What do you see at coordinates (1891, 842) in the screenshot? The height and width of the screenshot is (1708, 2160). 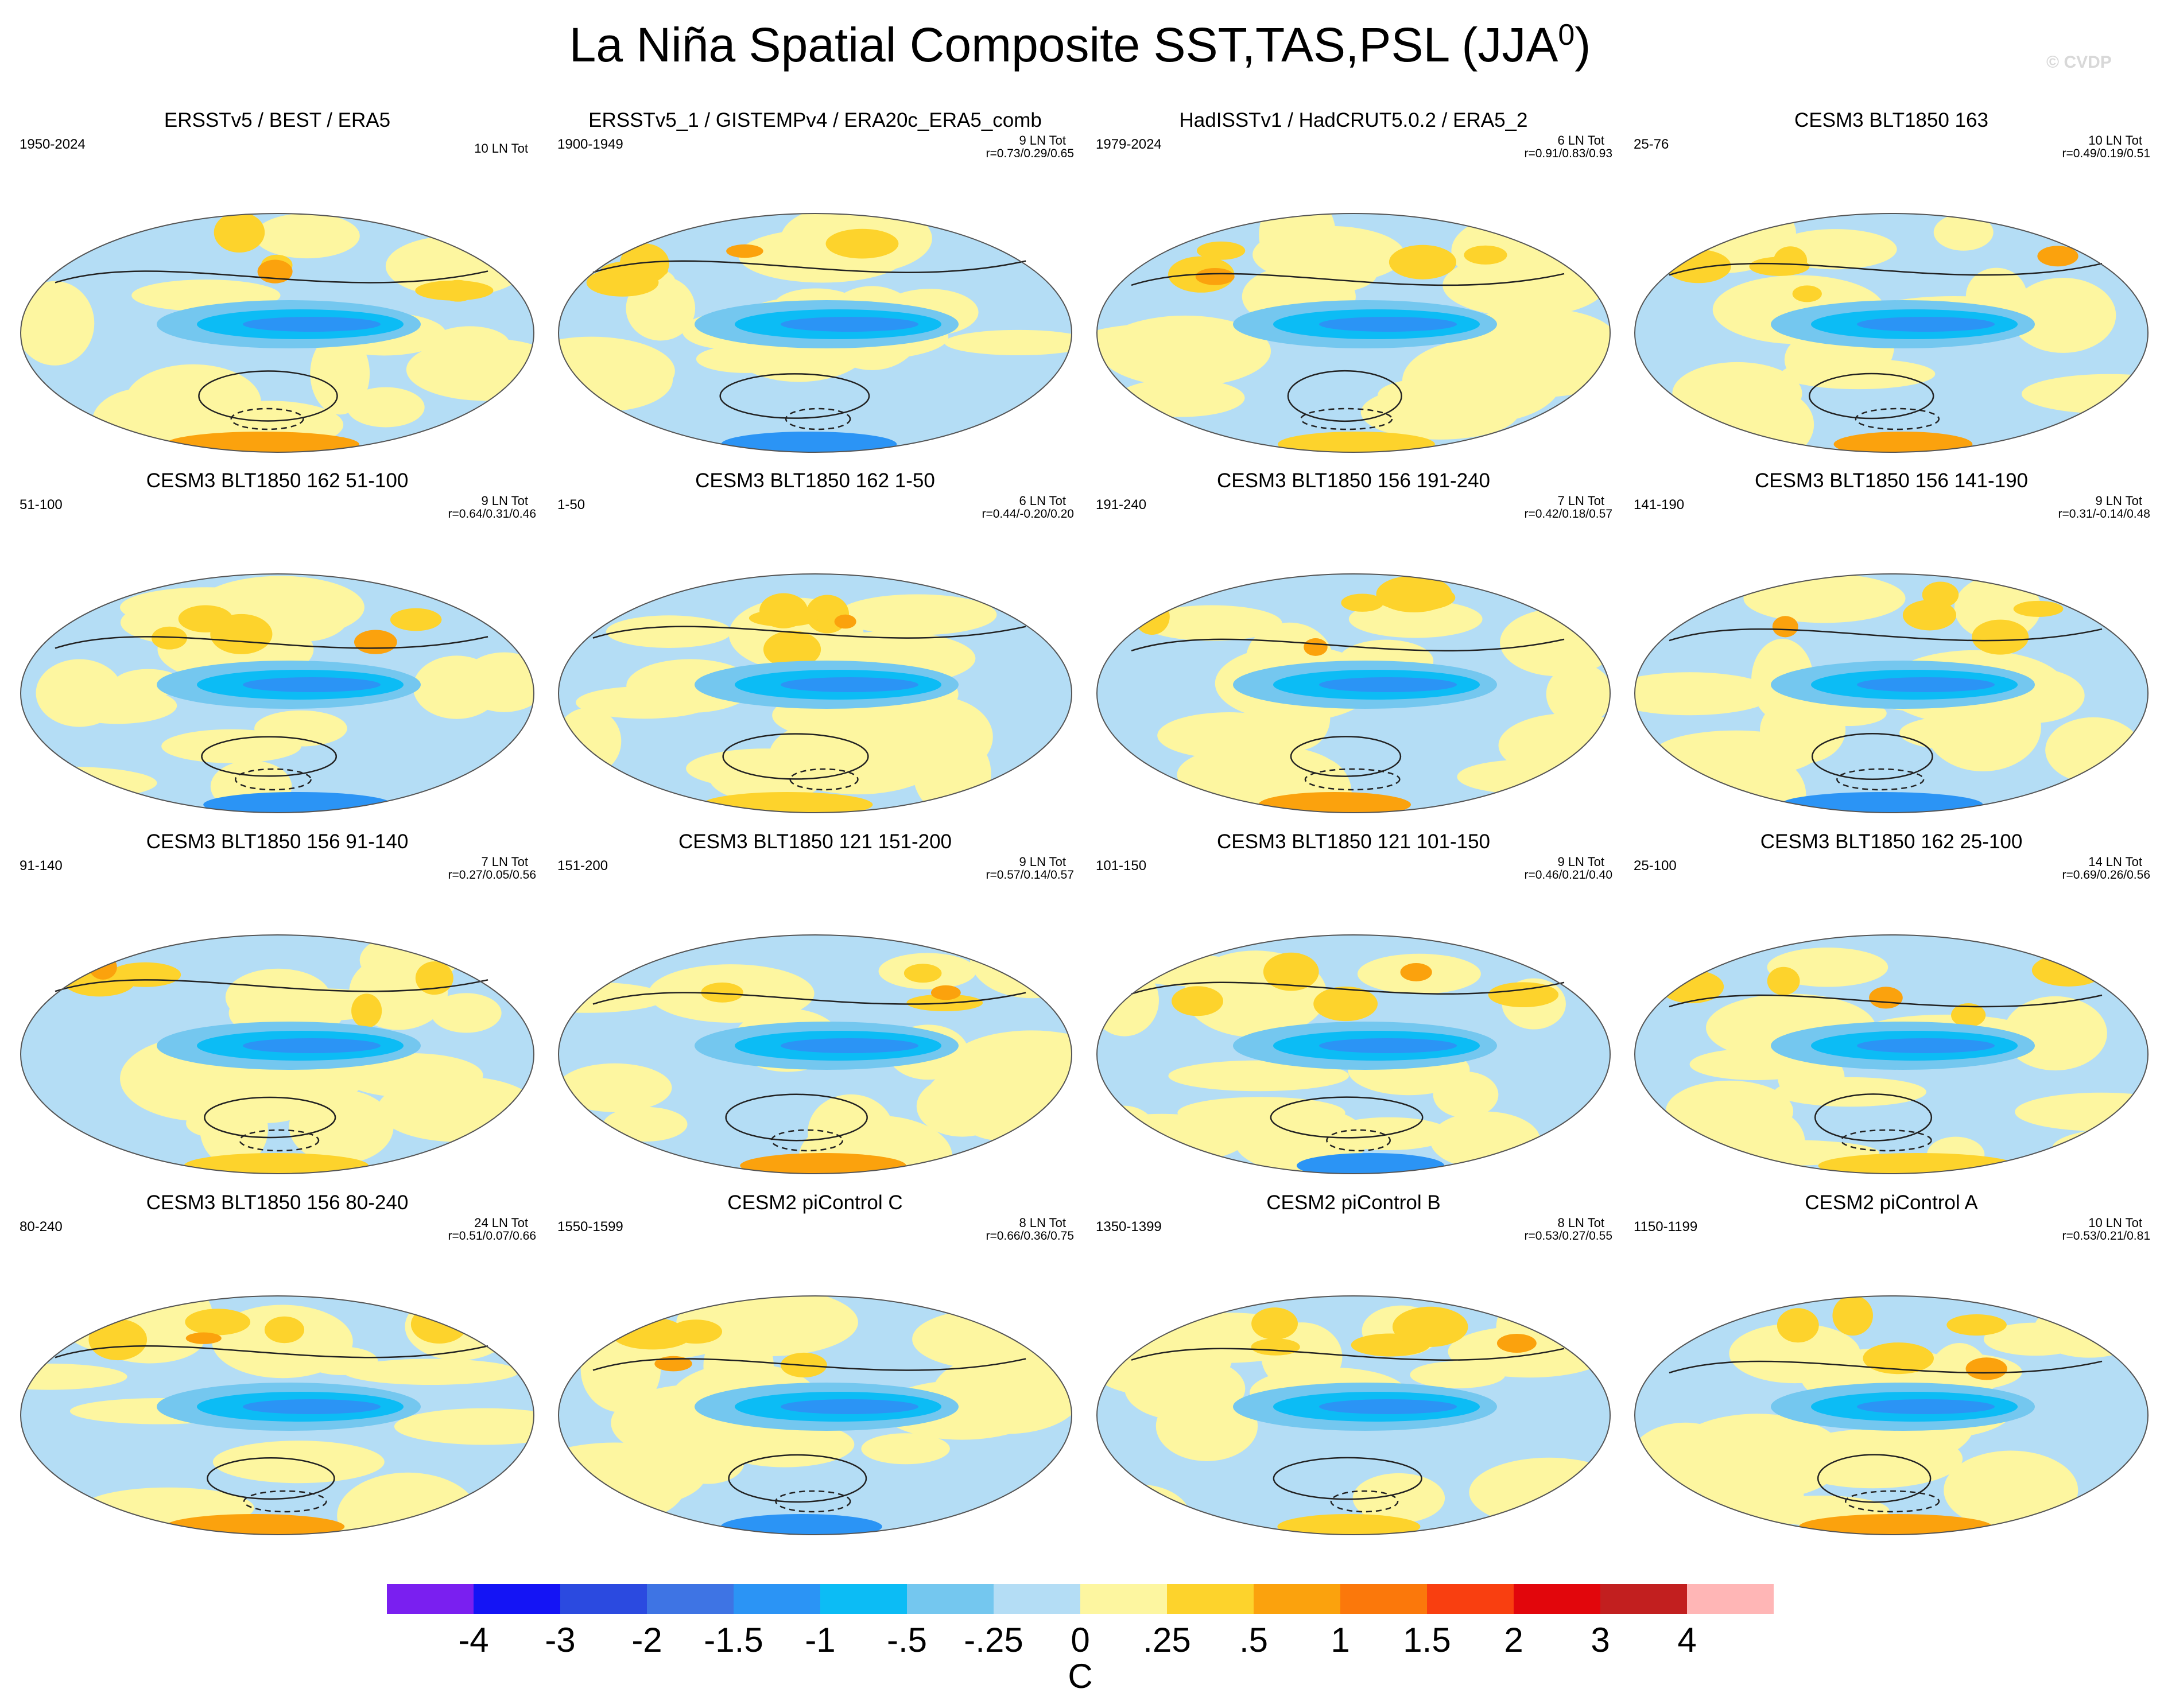 I see `panel-title: CESM3 BLT1850 162 25-100` at bounding box center [1891, 842].